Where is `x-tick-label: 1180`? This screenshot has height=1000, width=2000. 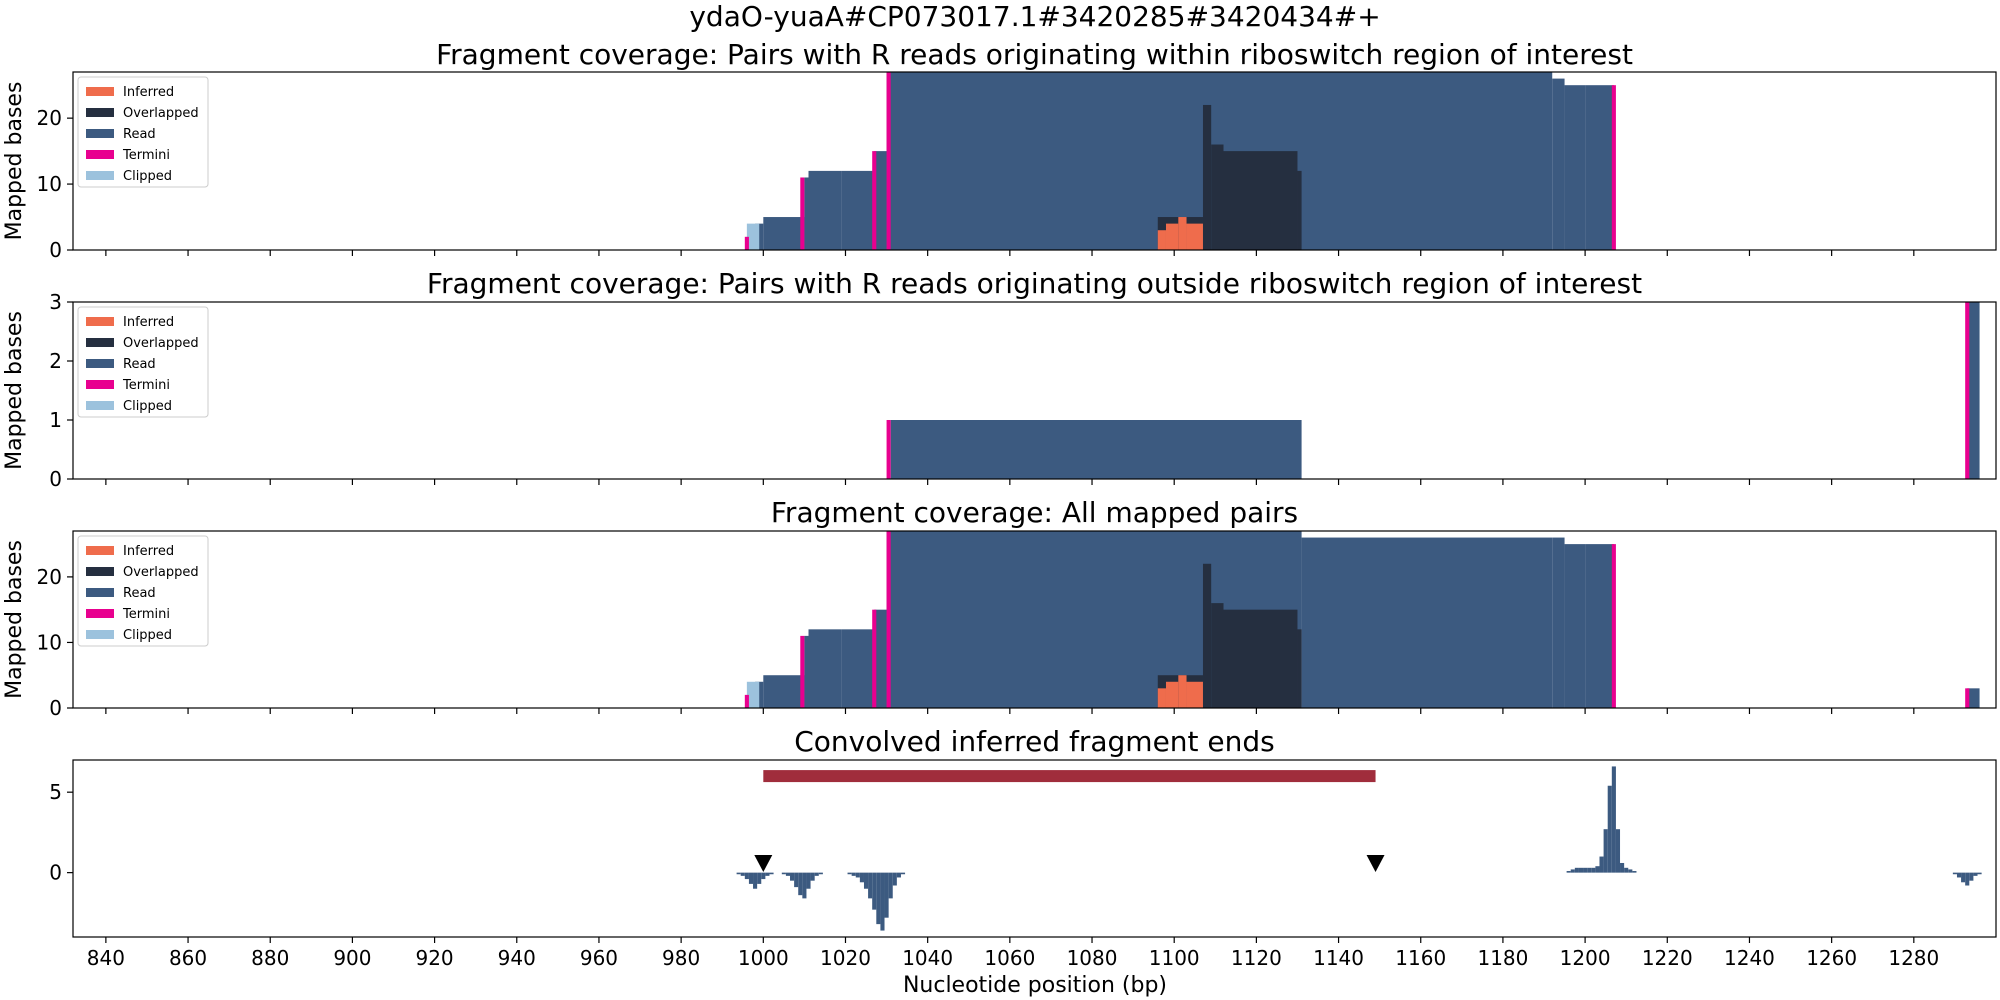
x-tick-label: 1180 is located at coordinates (1502, 958).